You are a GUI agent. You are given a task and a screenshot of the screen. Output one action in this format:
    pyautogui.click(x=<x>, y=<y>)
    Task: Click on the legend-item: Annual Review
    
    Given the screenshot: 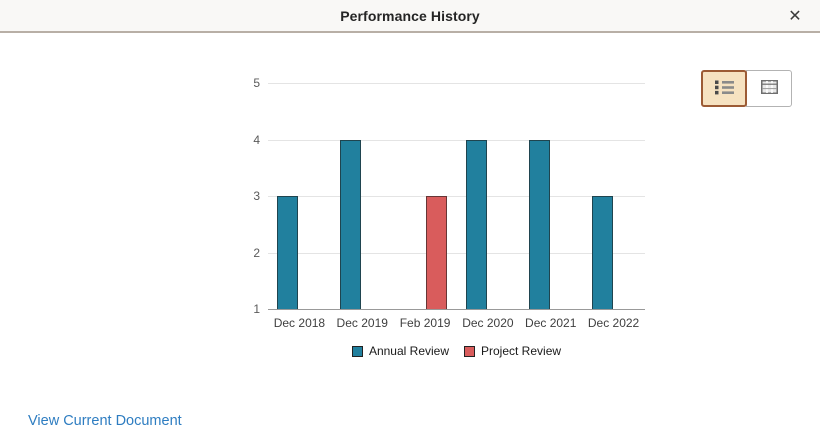 What is the action you would take?
    pyautogui.click(x=400, y=351)
    